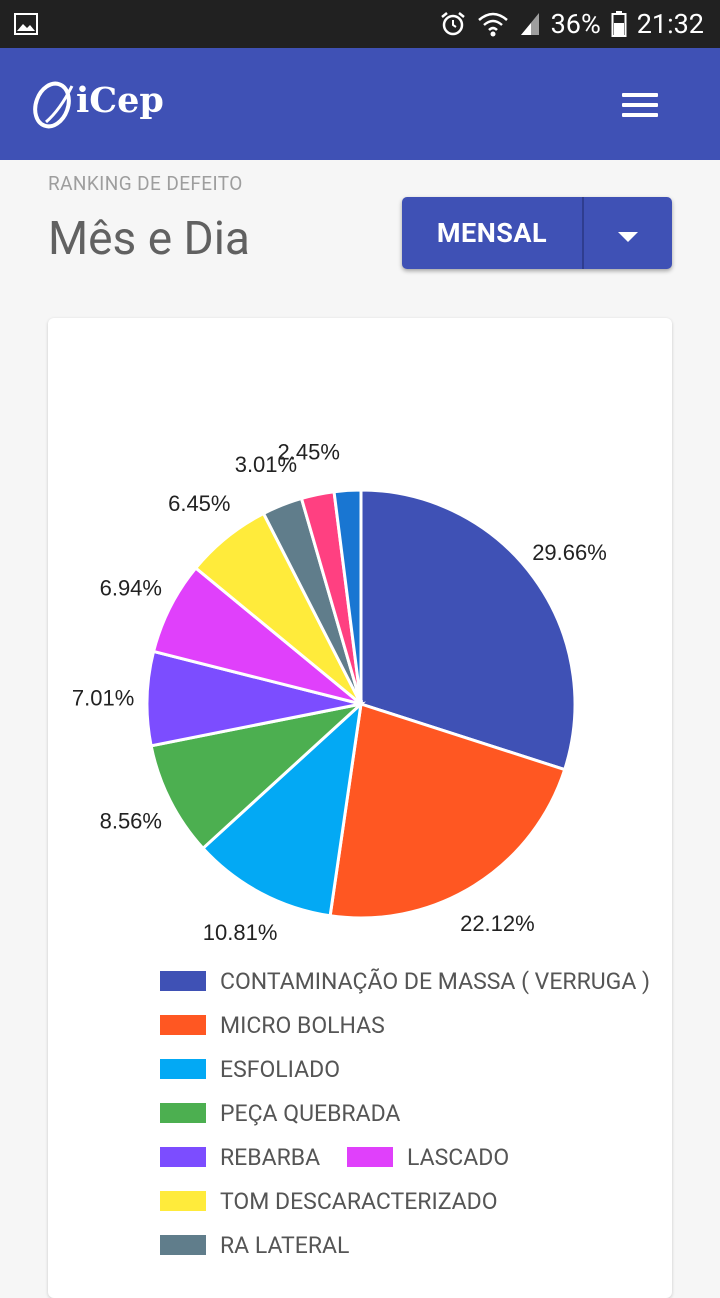  I want to click on menu-button, so click(640, 105).